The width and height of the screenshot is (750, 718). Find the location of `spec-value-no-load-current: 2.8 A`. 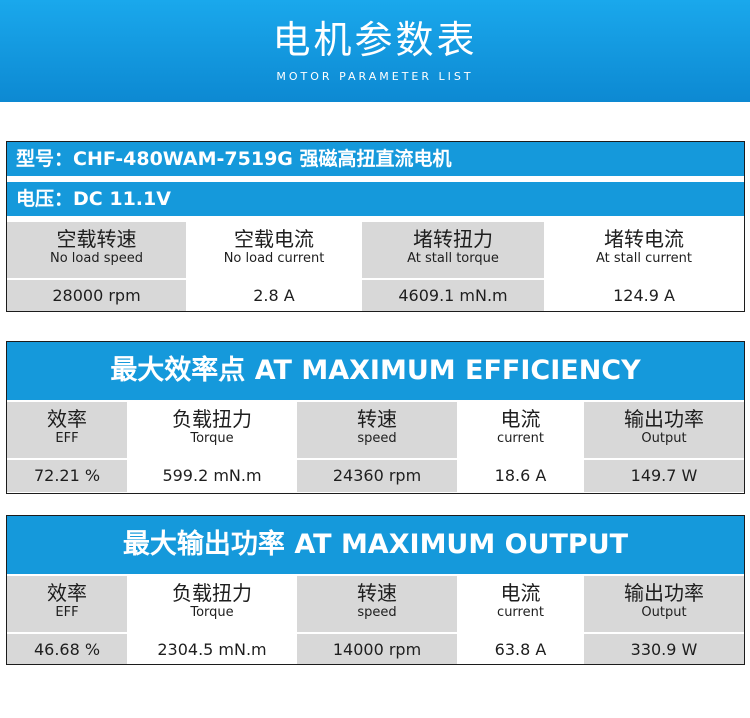

spec-value-no-load-current: 2.8 A is located at coordinates (274, 295).